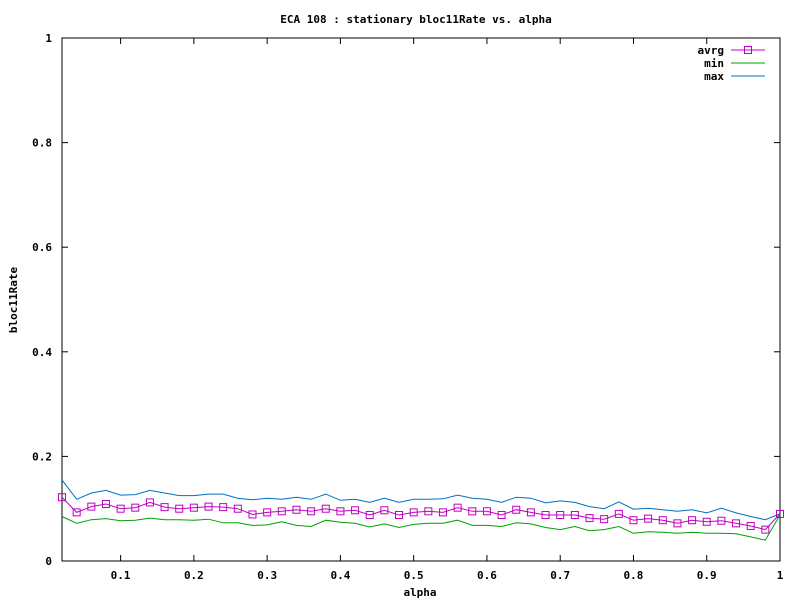  Describe the element at coordinates (714, 63) in the screenshot. I see `legend-label-min: min` at that location.